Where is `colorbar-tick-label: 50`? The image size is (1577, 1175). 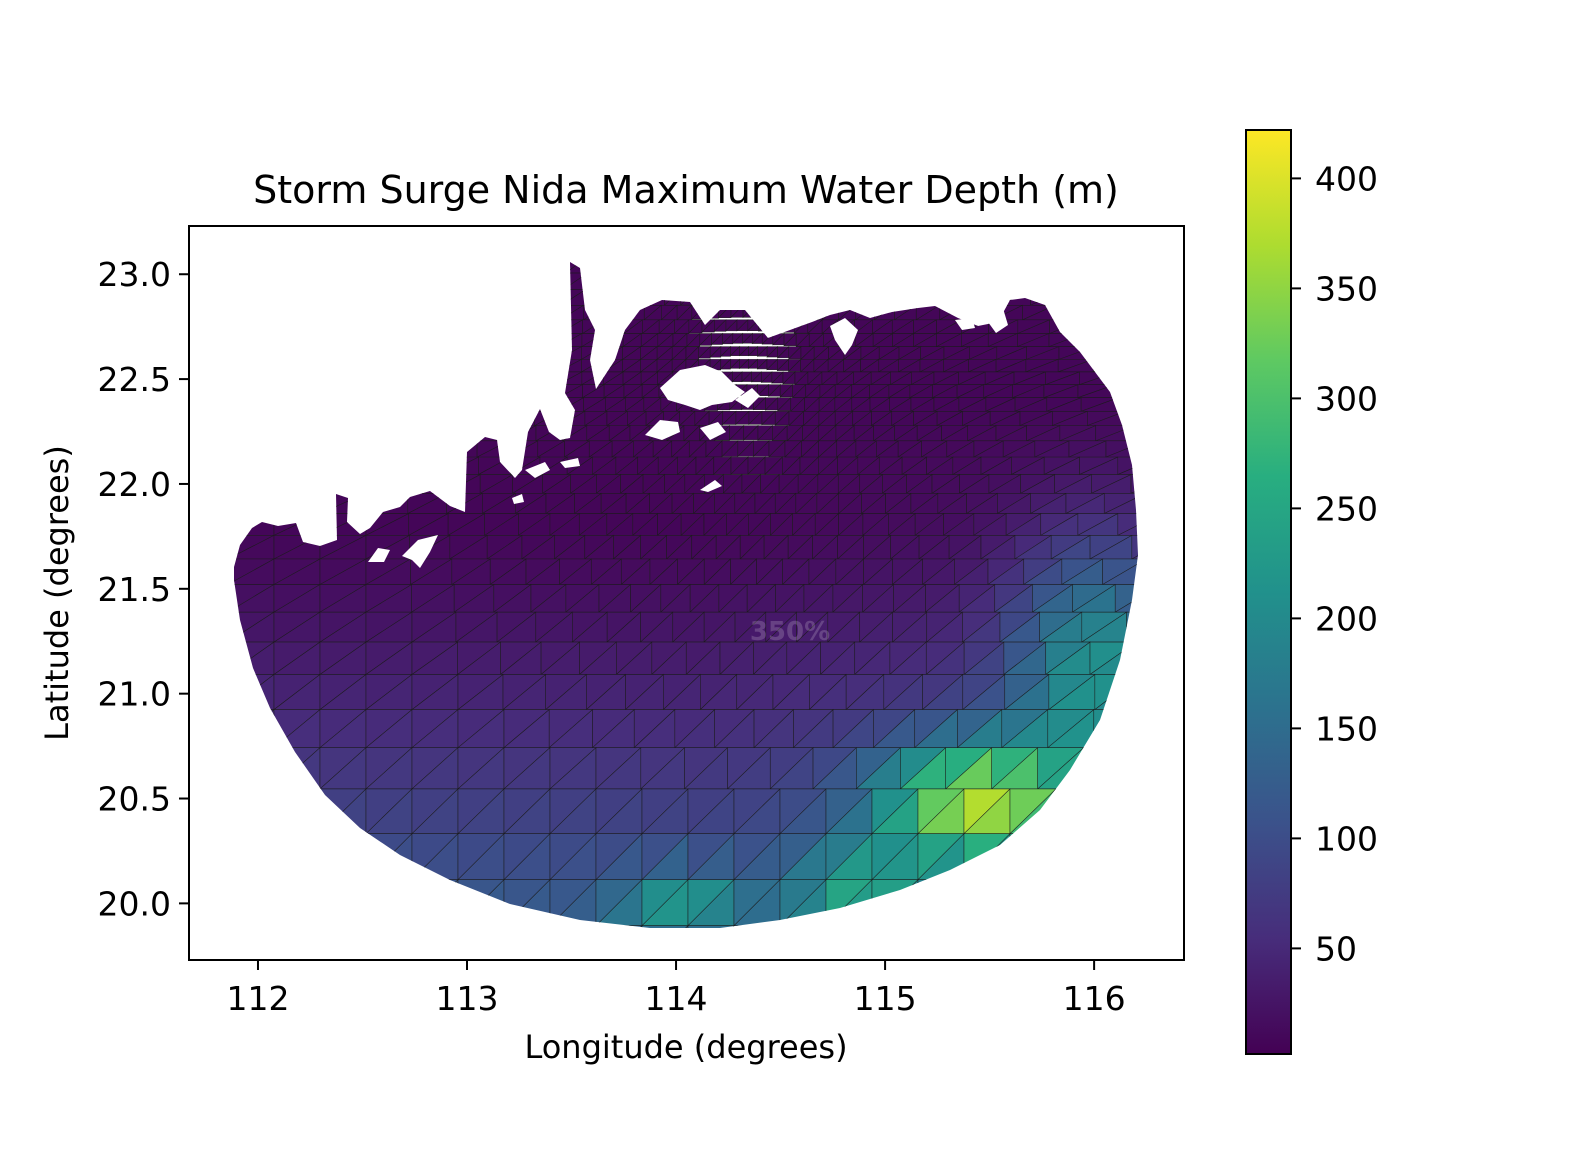
colorbar-tick-label: 50 is located at coordinates (1336, 948).